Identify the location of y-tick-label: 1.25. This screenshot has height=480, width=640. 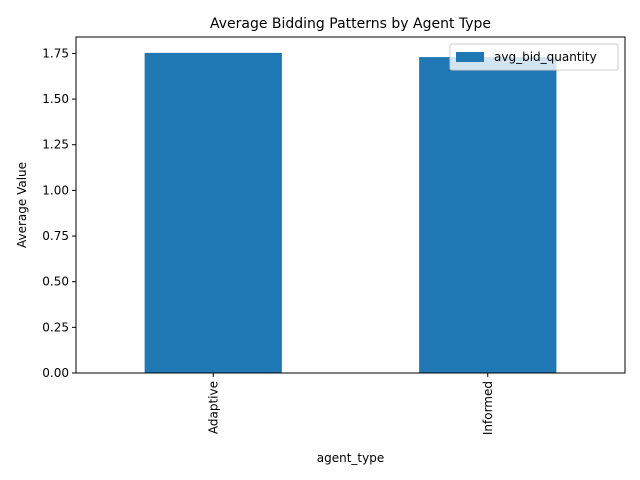
(55, 145).